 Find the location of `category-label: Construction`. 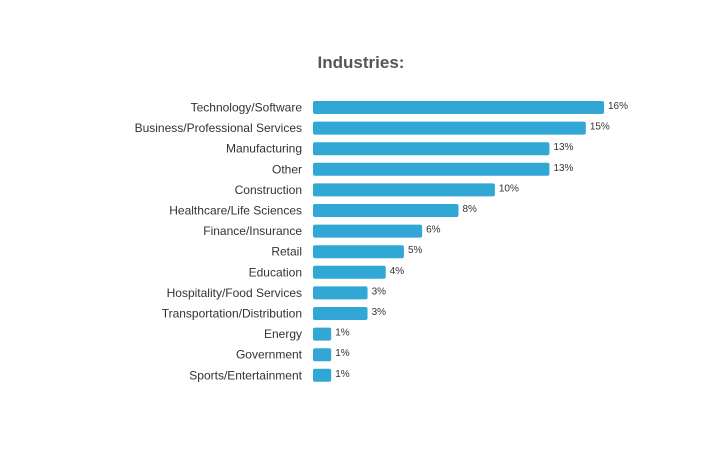

category-label: Construction is located at coordinates (268, 190).